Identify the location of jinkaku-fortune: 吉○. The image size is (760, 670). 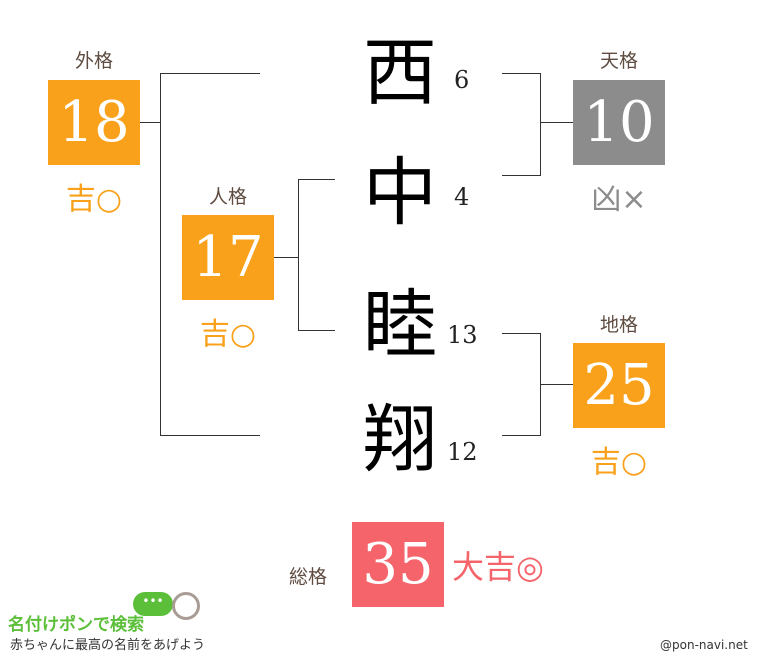
(228, 334).